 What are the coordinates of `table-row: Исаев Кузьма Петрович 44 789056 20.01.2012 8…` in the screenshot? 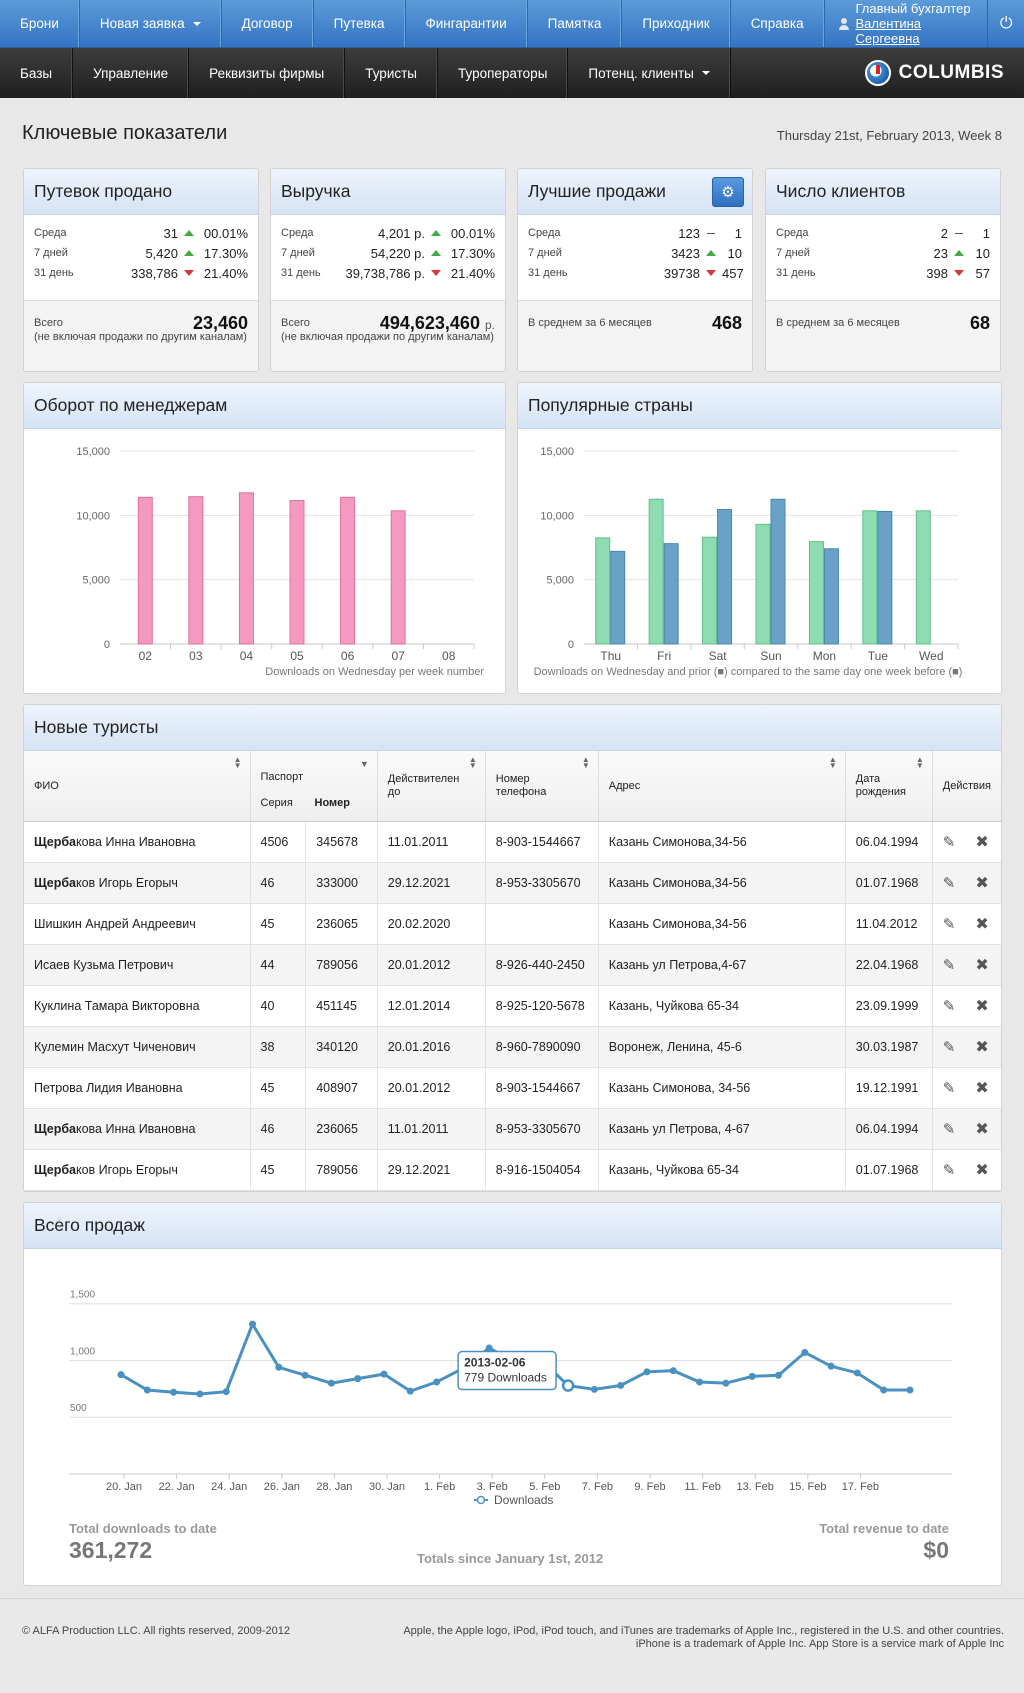 It's located at (512, 965).